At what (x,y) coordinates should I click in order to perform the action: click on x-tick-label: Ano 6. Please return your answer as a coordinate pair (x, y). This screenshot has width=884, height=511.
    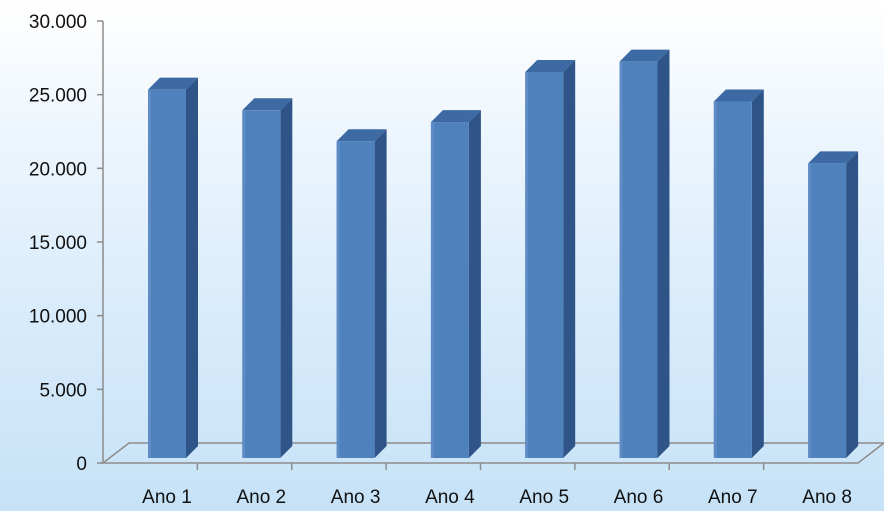
    Looking at the image, I should click on (639, 497).